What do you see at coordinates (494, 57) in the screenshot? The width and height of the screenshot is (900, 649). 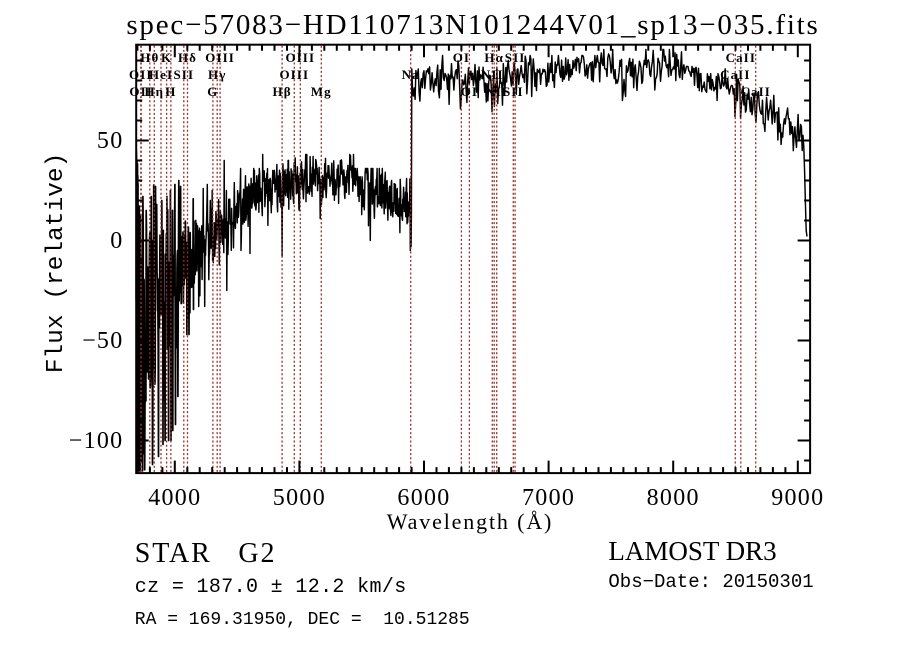 I see `svg-text: Hα` at bounding box center [494, 57].